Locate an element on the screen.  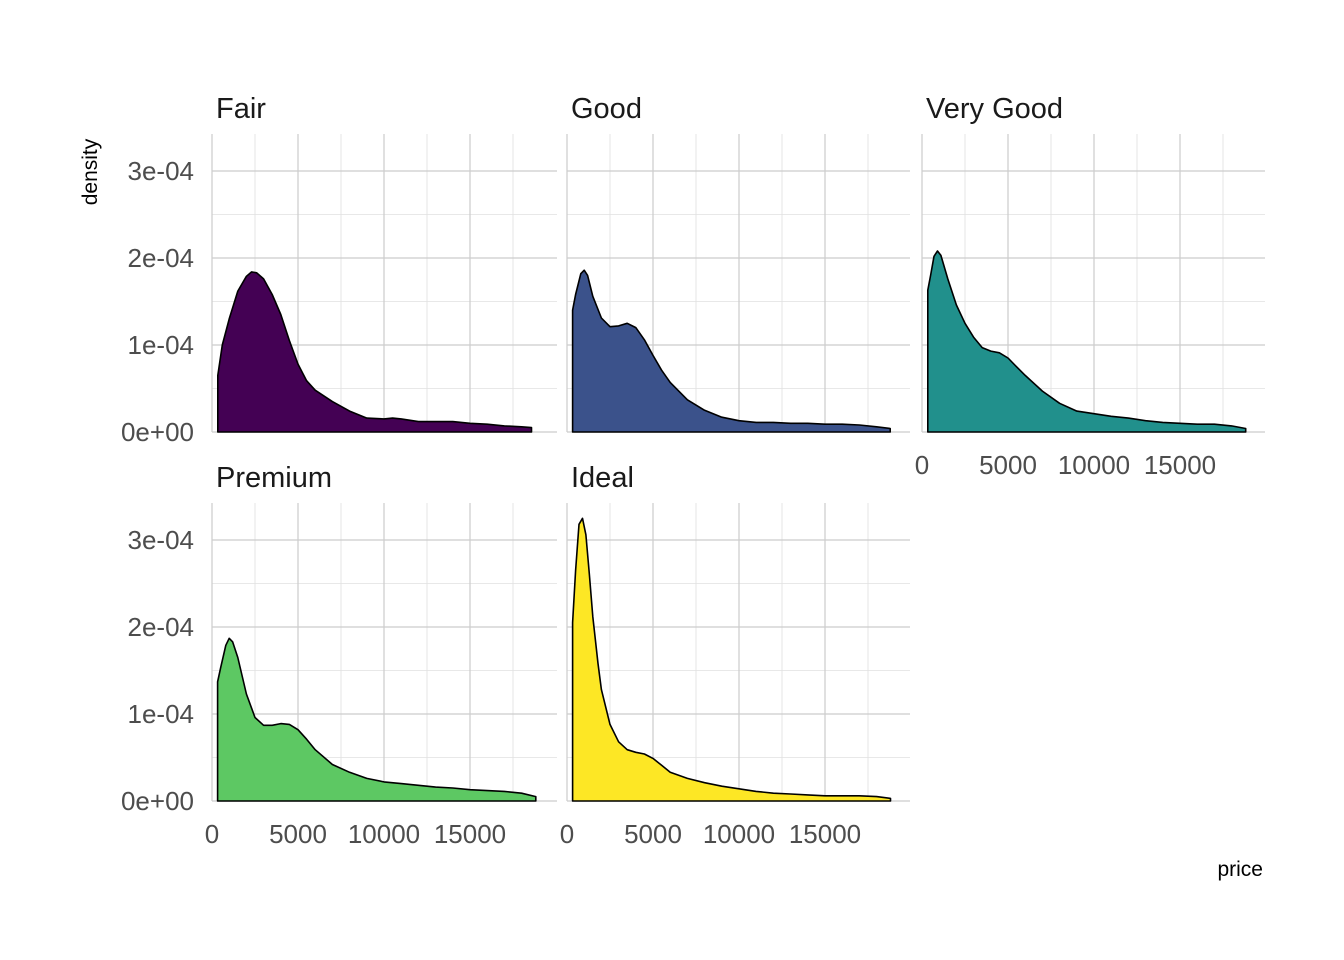
y-axis-title: density is located at coordinates (90, 171).